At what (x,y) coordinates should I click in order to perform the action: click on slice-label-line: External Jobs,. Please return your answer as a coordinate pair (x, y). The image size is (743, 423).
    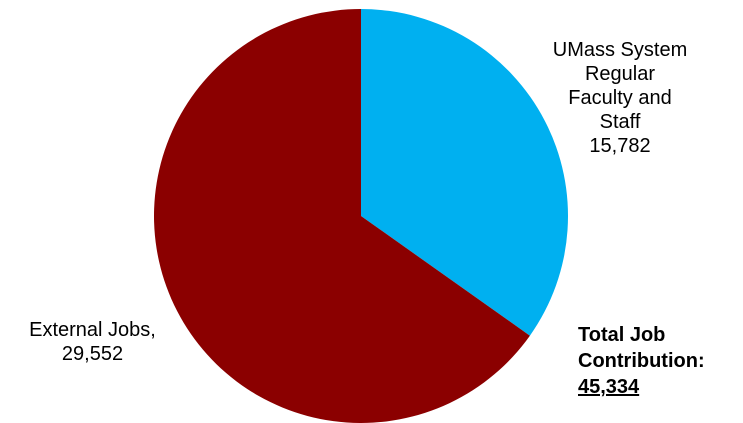
    Looking at the image, I should click on (92, 330).